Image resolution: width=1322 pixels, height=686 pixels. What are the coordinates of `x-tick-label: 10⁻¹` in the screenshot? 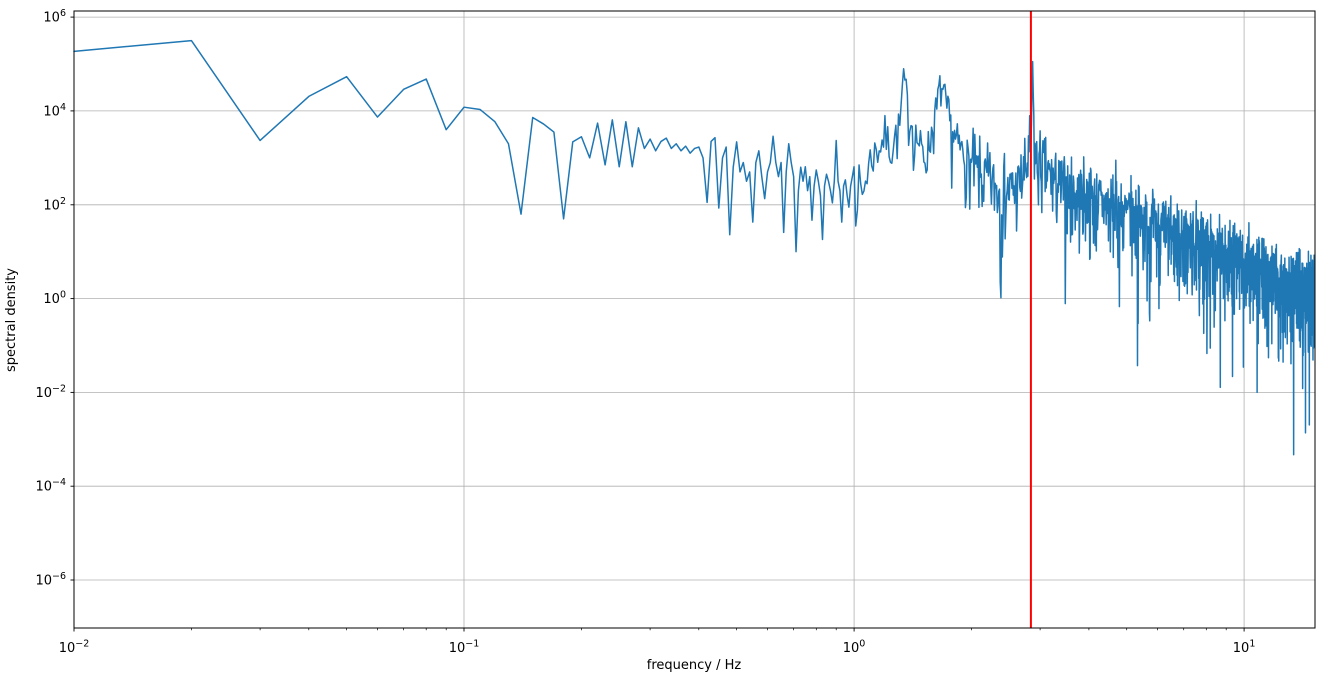 It's located at (464, 648).